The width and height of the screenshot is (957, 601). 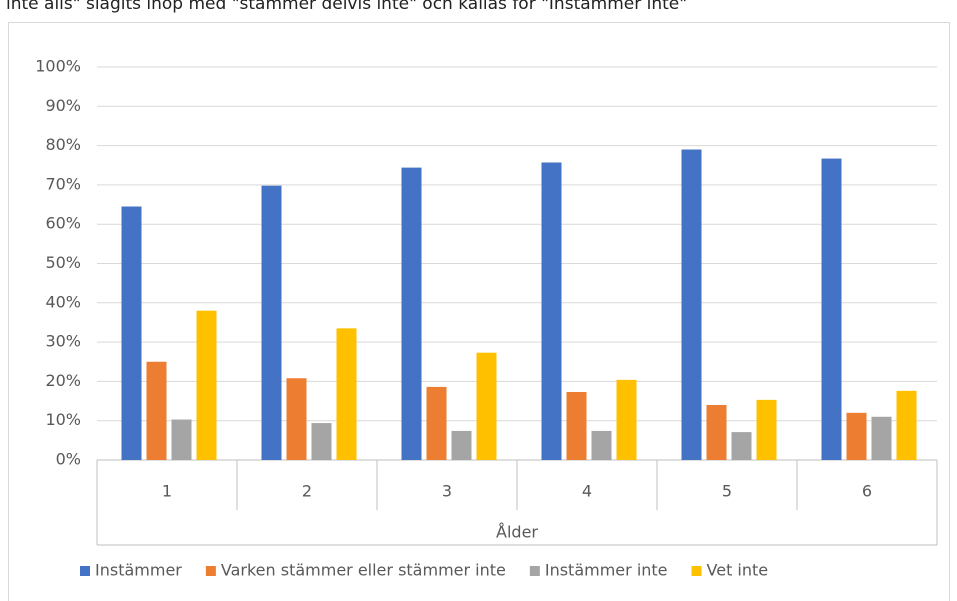 What do you see at coordinates (68, 459) in the screenshot?
I see `y-tick-label: 0%` at bounding box center [68, 459].